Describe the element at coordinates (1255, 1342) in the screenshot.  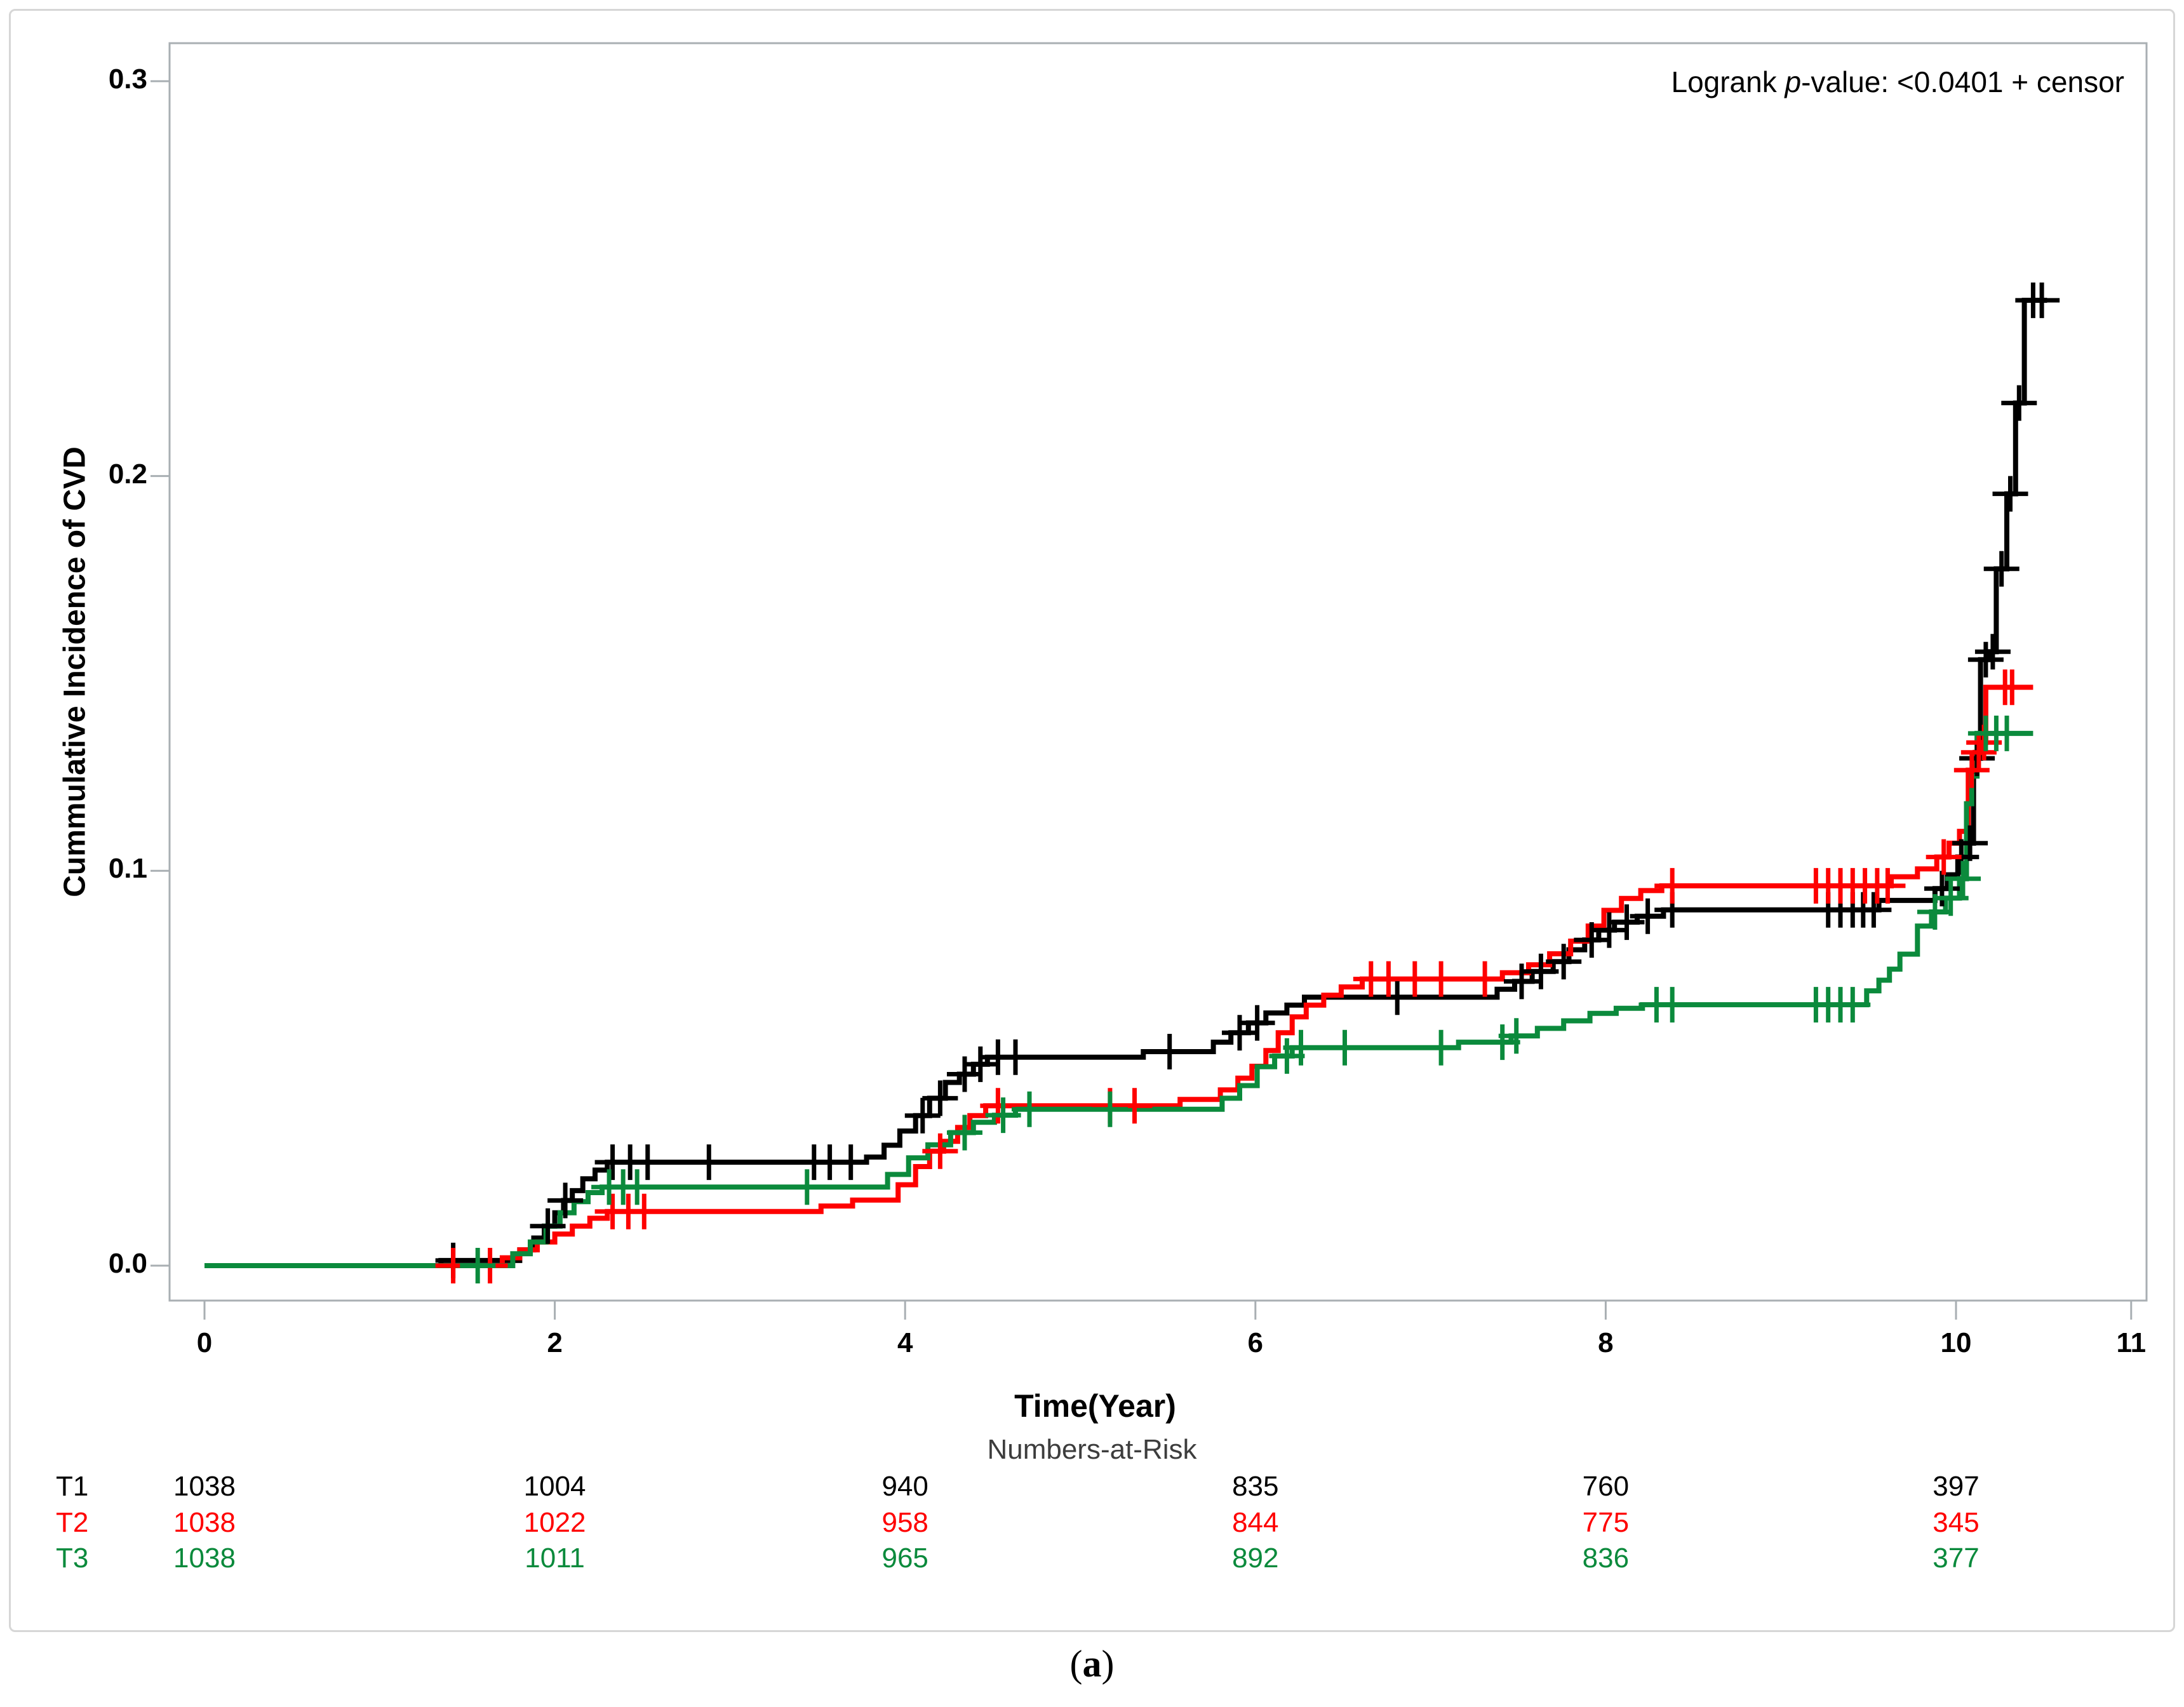
I see `x-tick-label: 6` at that location.